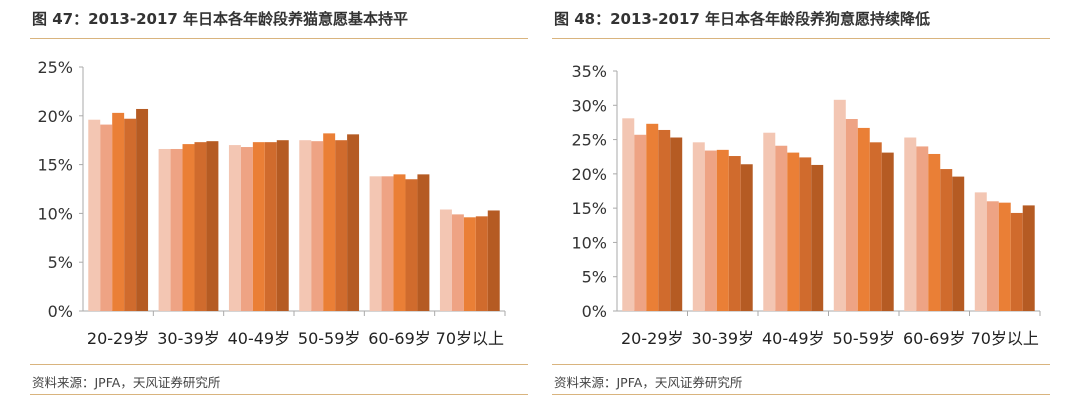 The height and width of the screenshot is (406, 1080). Describe the element at coordinates (742, 19) in the screenshot. I see `chart-title: 图 48：2013-2017 年日本各年龄段养狗意愿持续降低` at that location.